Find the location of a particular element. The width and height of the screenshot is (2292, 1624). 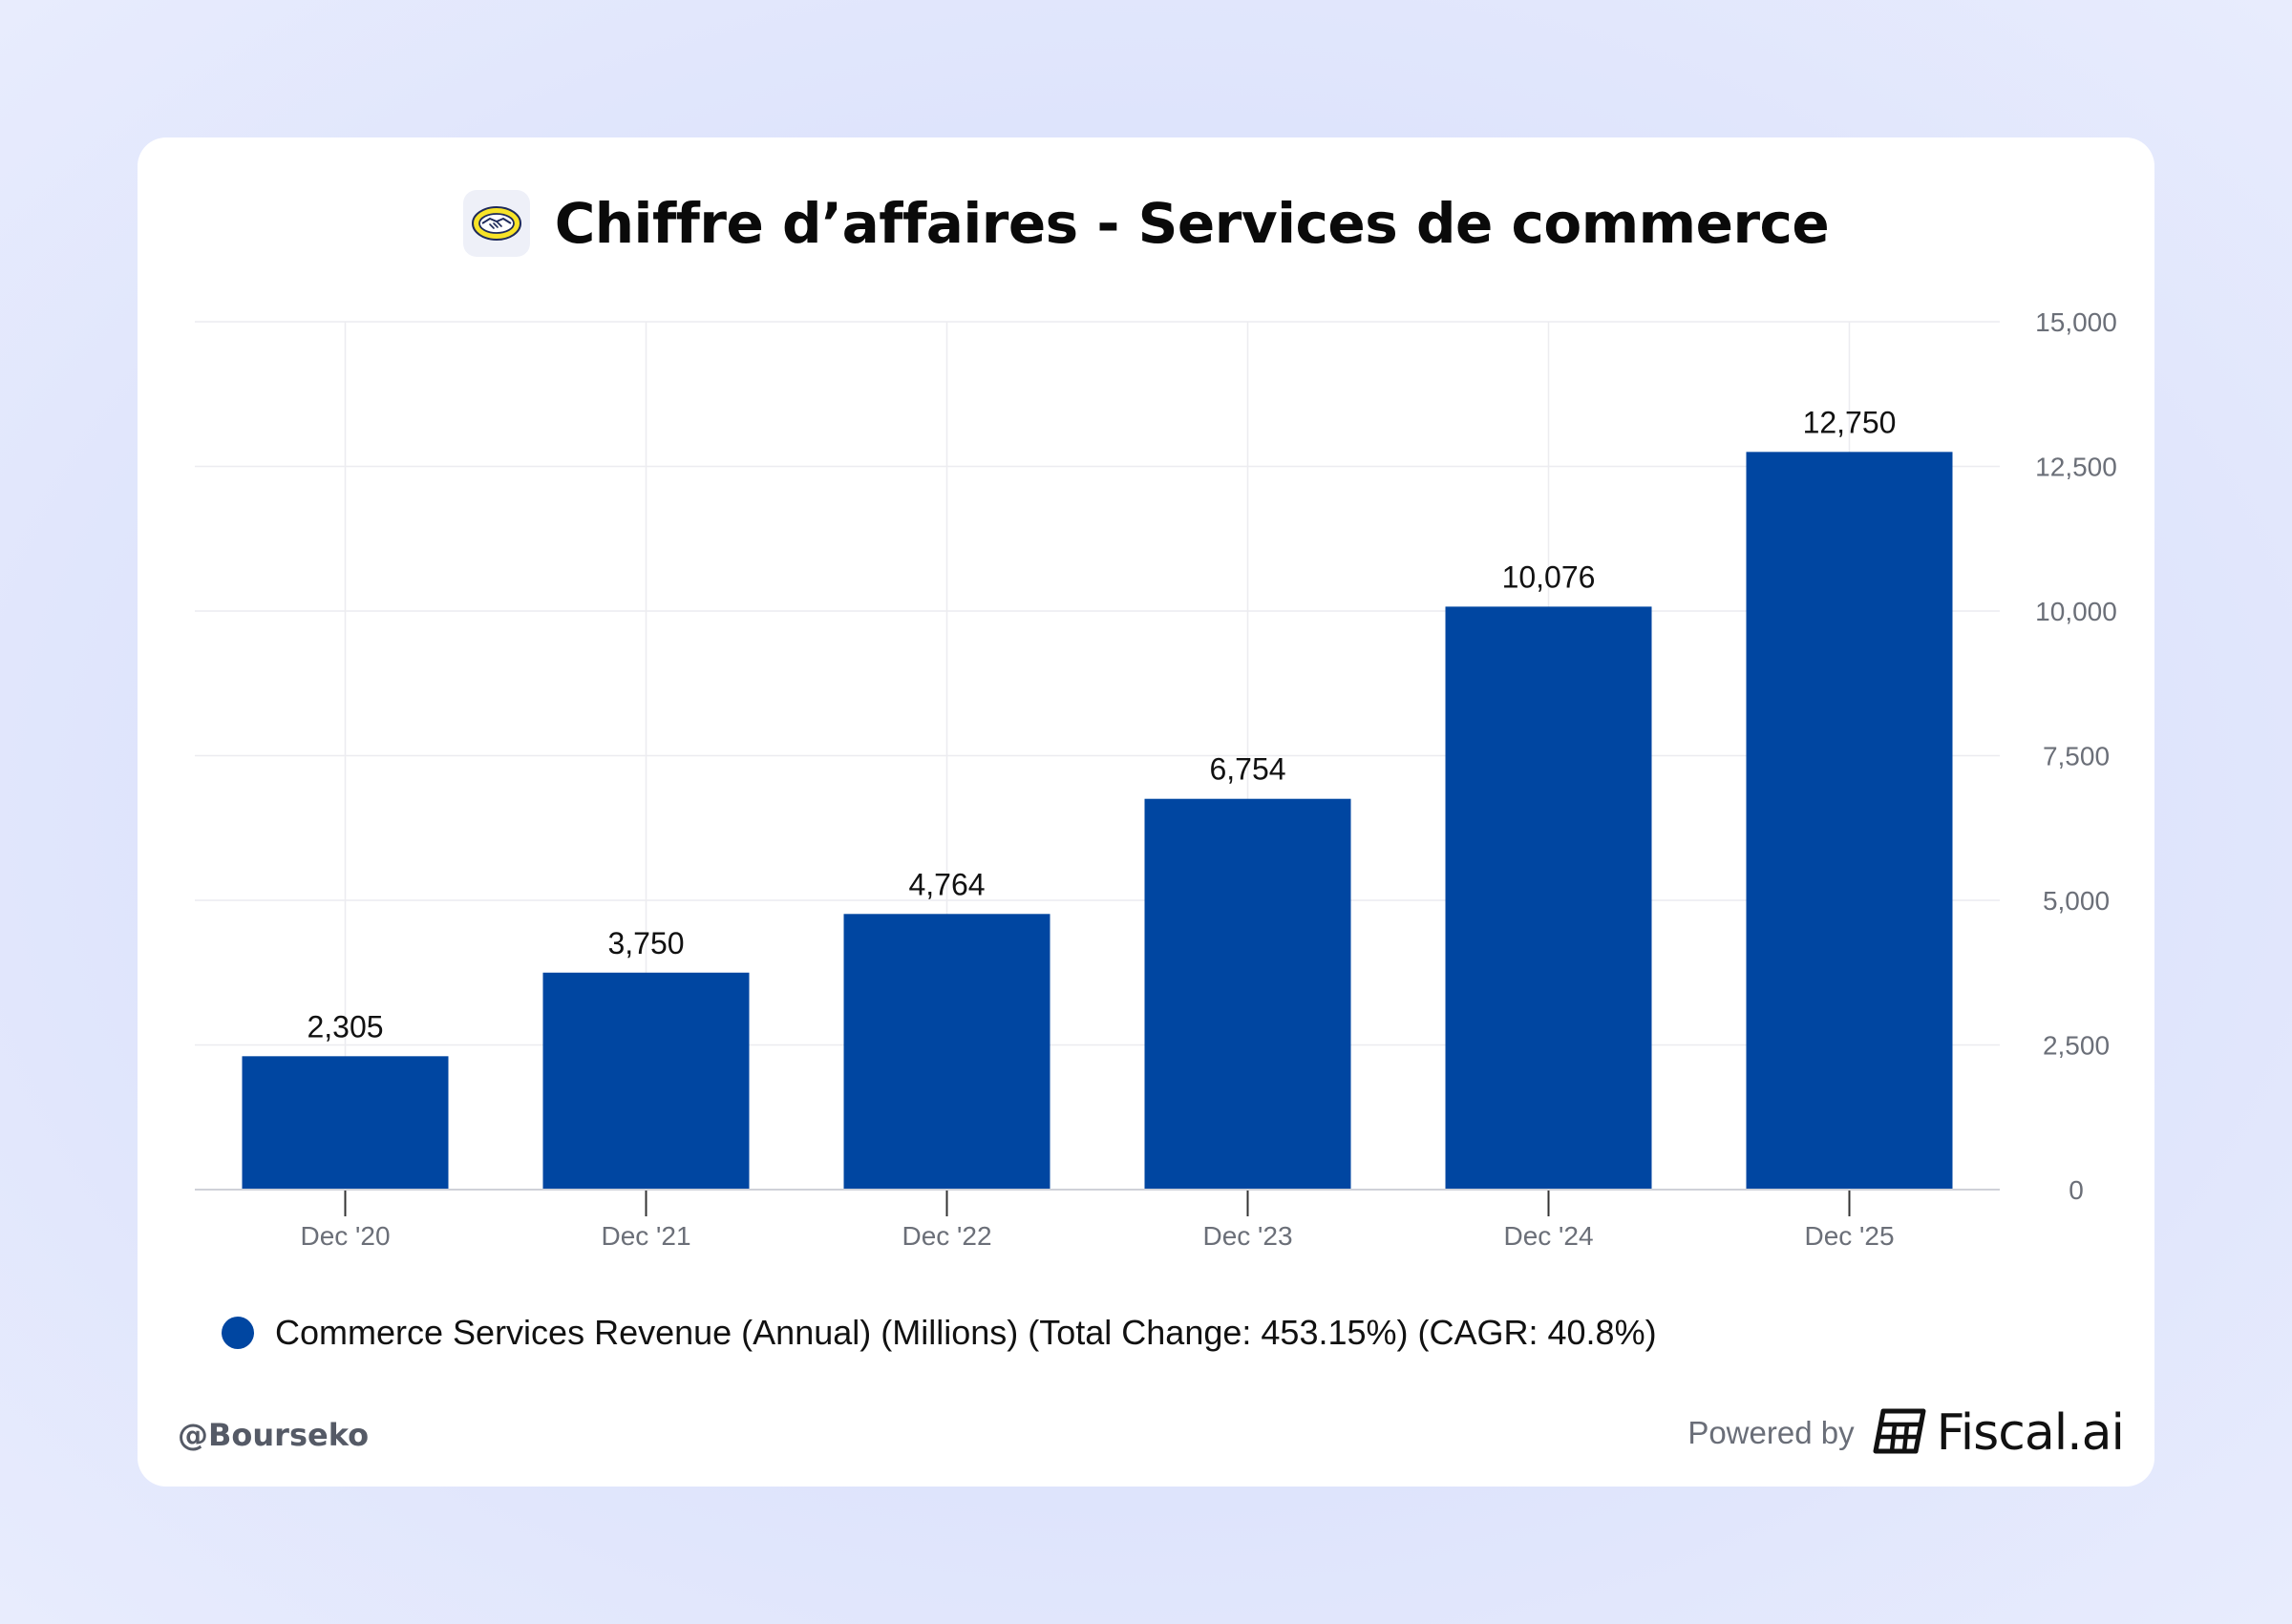

powered-by-badge: Powered by Fiscal.ai is located at coordinates (1906, 1433).